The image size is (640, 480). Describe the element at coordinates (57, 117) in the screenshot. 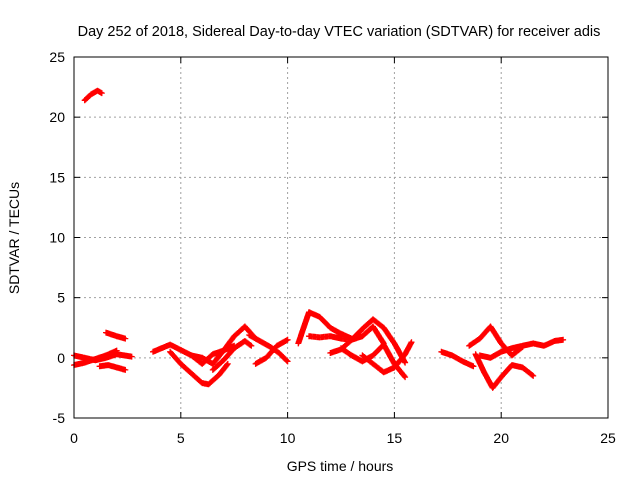

I see `y-tick-label: 20` at that location.